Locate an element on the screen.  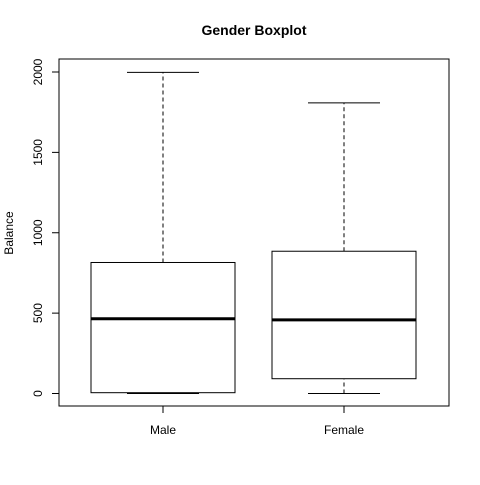
y-tick-label-2000: 2000 is located at coordinates (38, 71).